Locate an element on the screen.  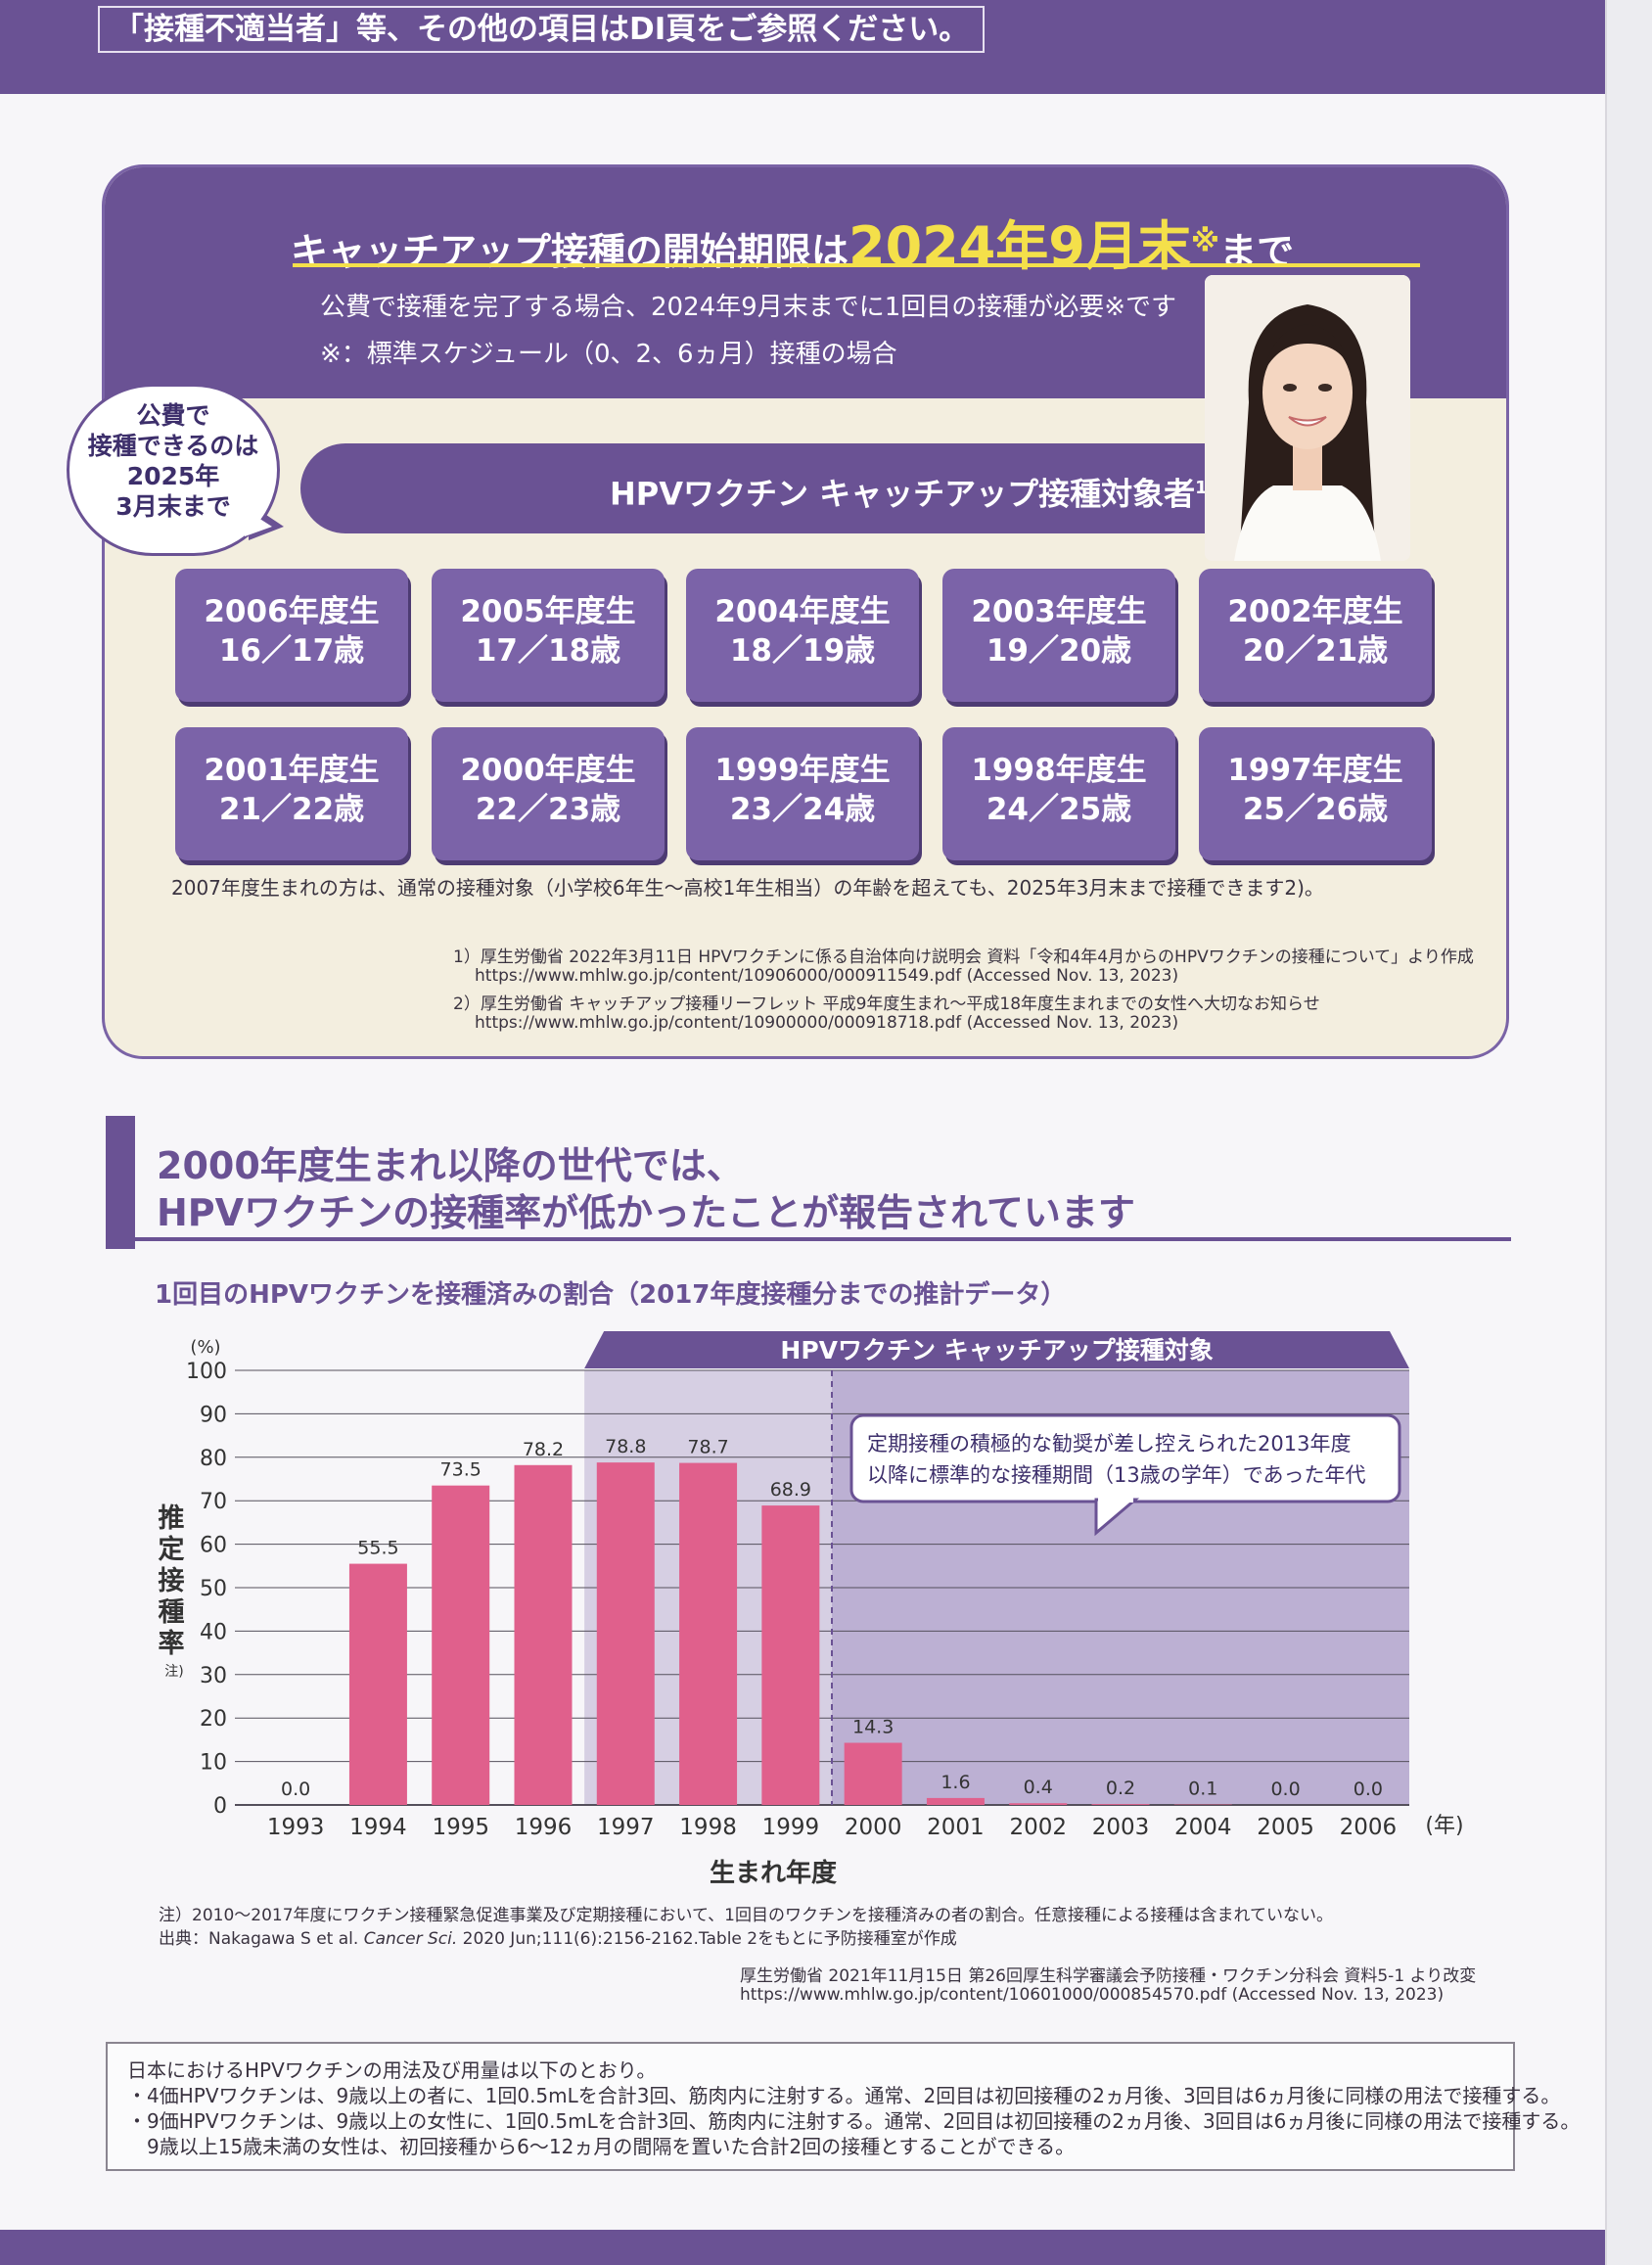
y-unit: (%) is located at coordinates (205, 1348).